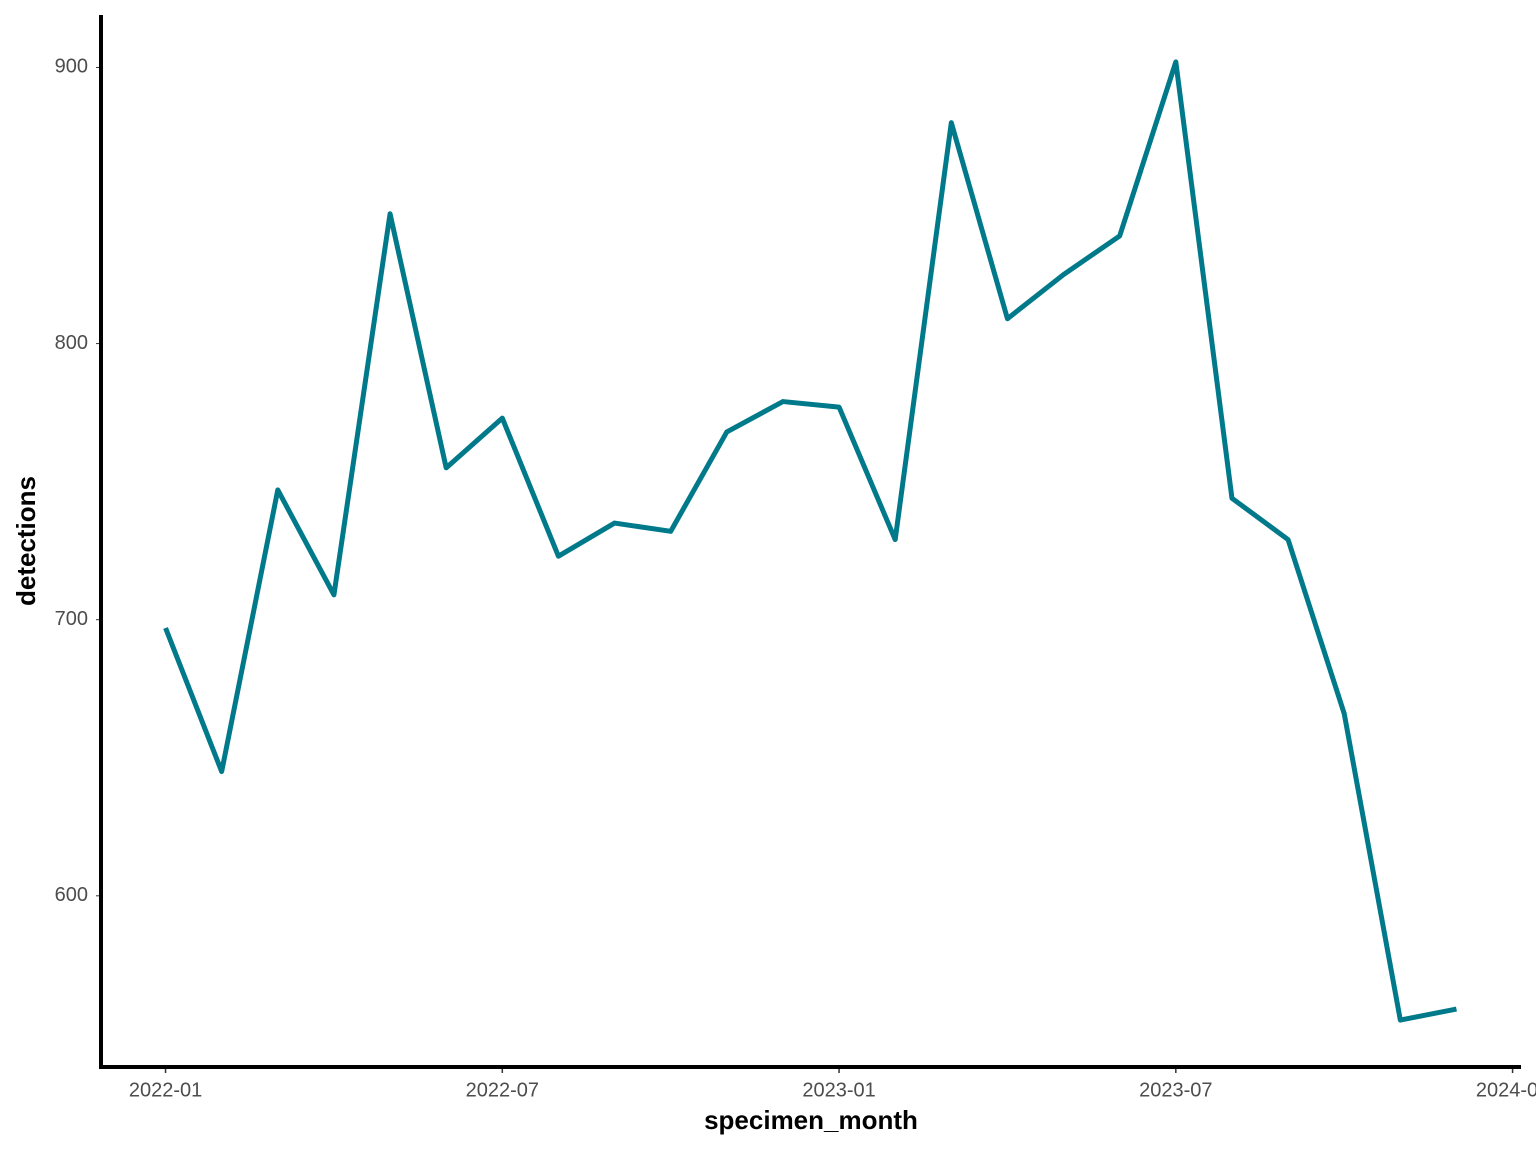 This screenshot has height=1152, width=1536. Describe the element at coordinates (838, 1090) in the screenshot. I see `x-tick-label: 2023-01` at that location.